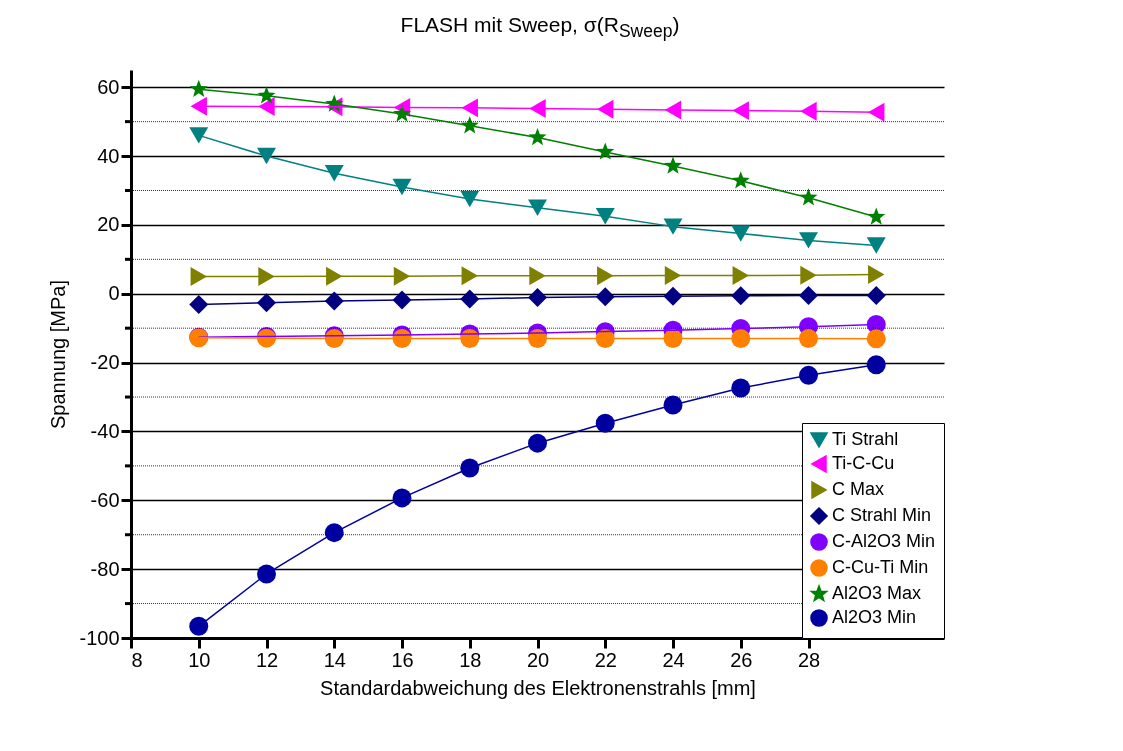  What do you see at coordinates (540, 28) in the screenshot?
I see `chart-title: FLASH mit Sweep, σ(R$_{Sweep}$)` at bounding box center [540, 28].